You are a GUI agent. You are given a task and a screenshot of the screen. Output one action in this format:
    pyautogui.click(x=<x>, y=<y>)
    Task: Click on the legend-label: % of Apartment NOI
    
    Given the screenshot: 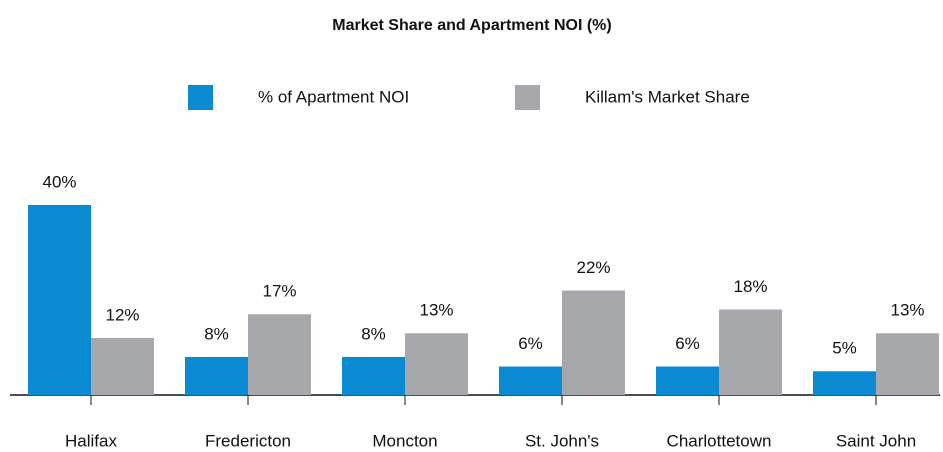 What is the action you would take?
    pyautogui.click(x=333, y=96)
    